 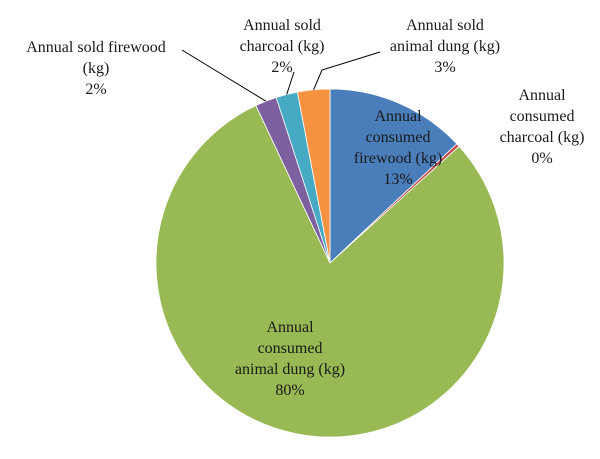 I want to click on leader-lines, so click(x=281, y=75).